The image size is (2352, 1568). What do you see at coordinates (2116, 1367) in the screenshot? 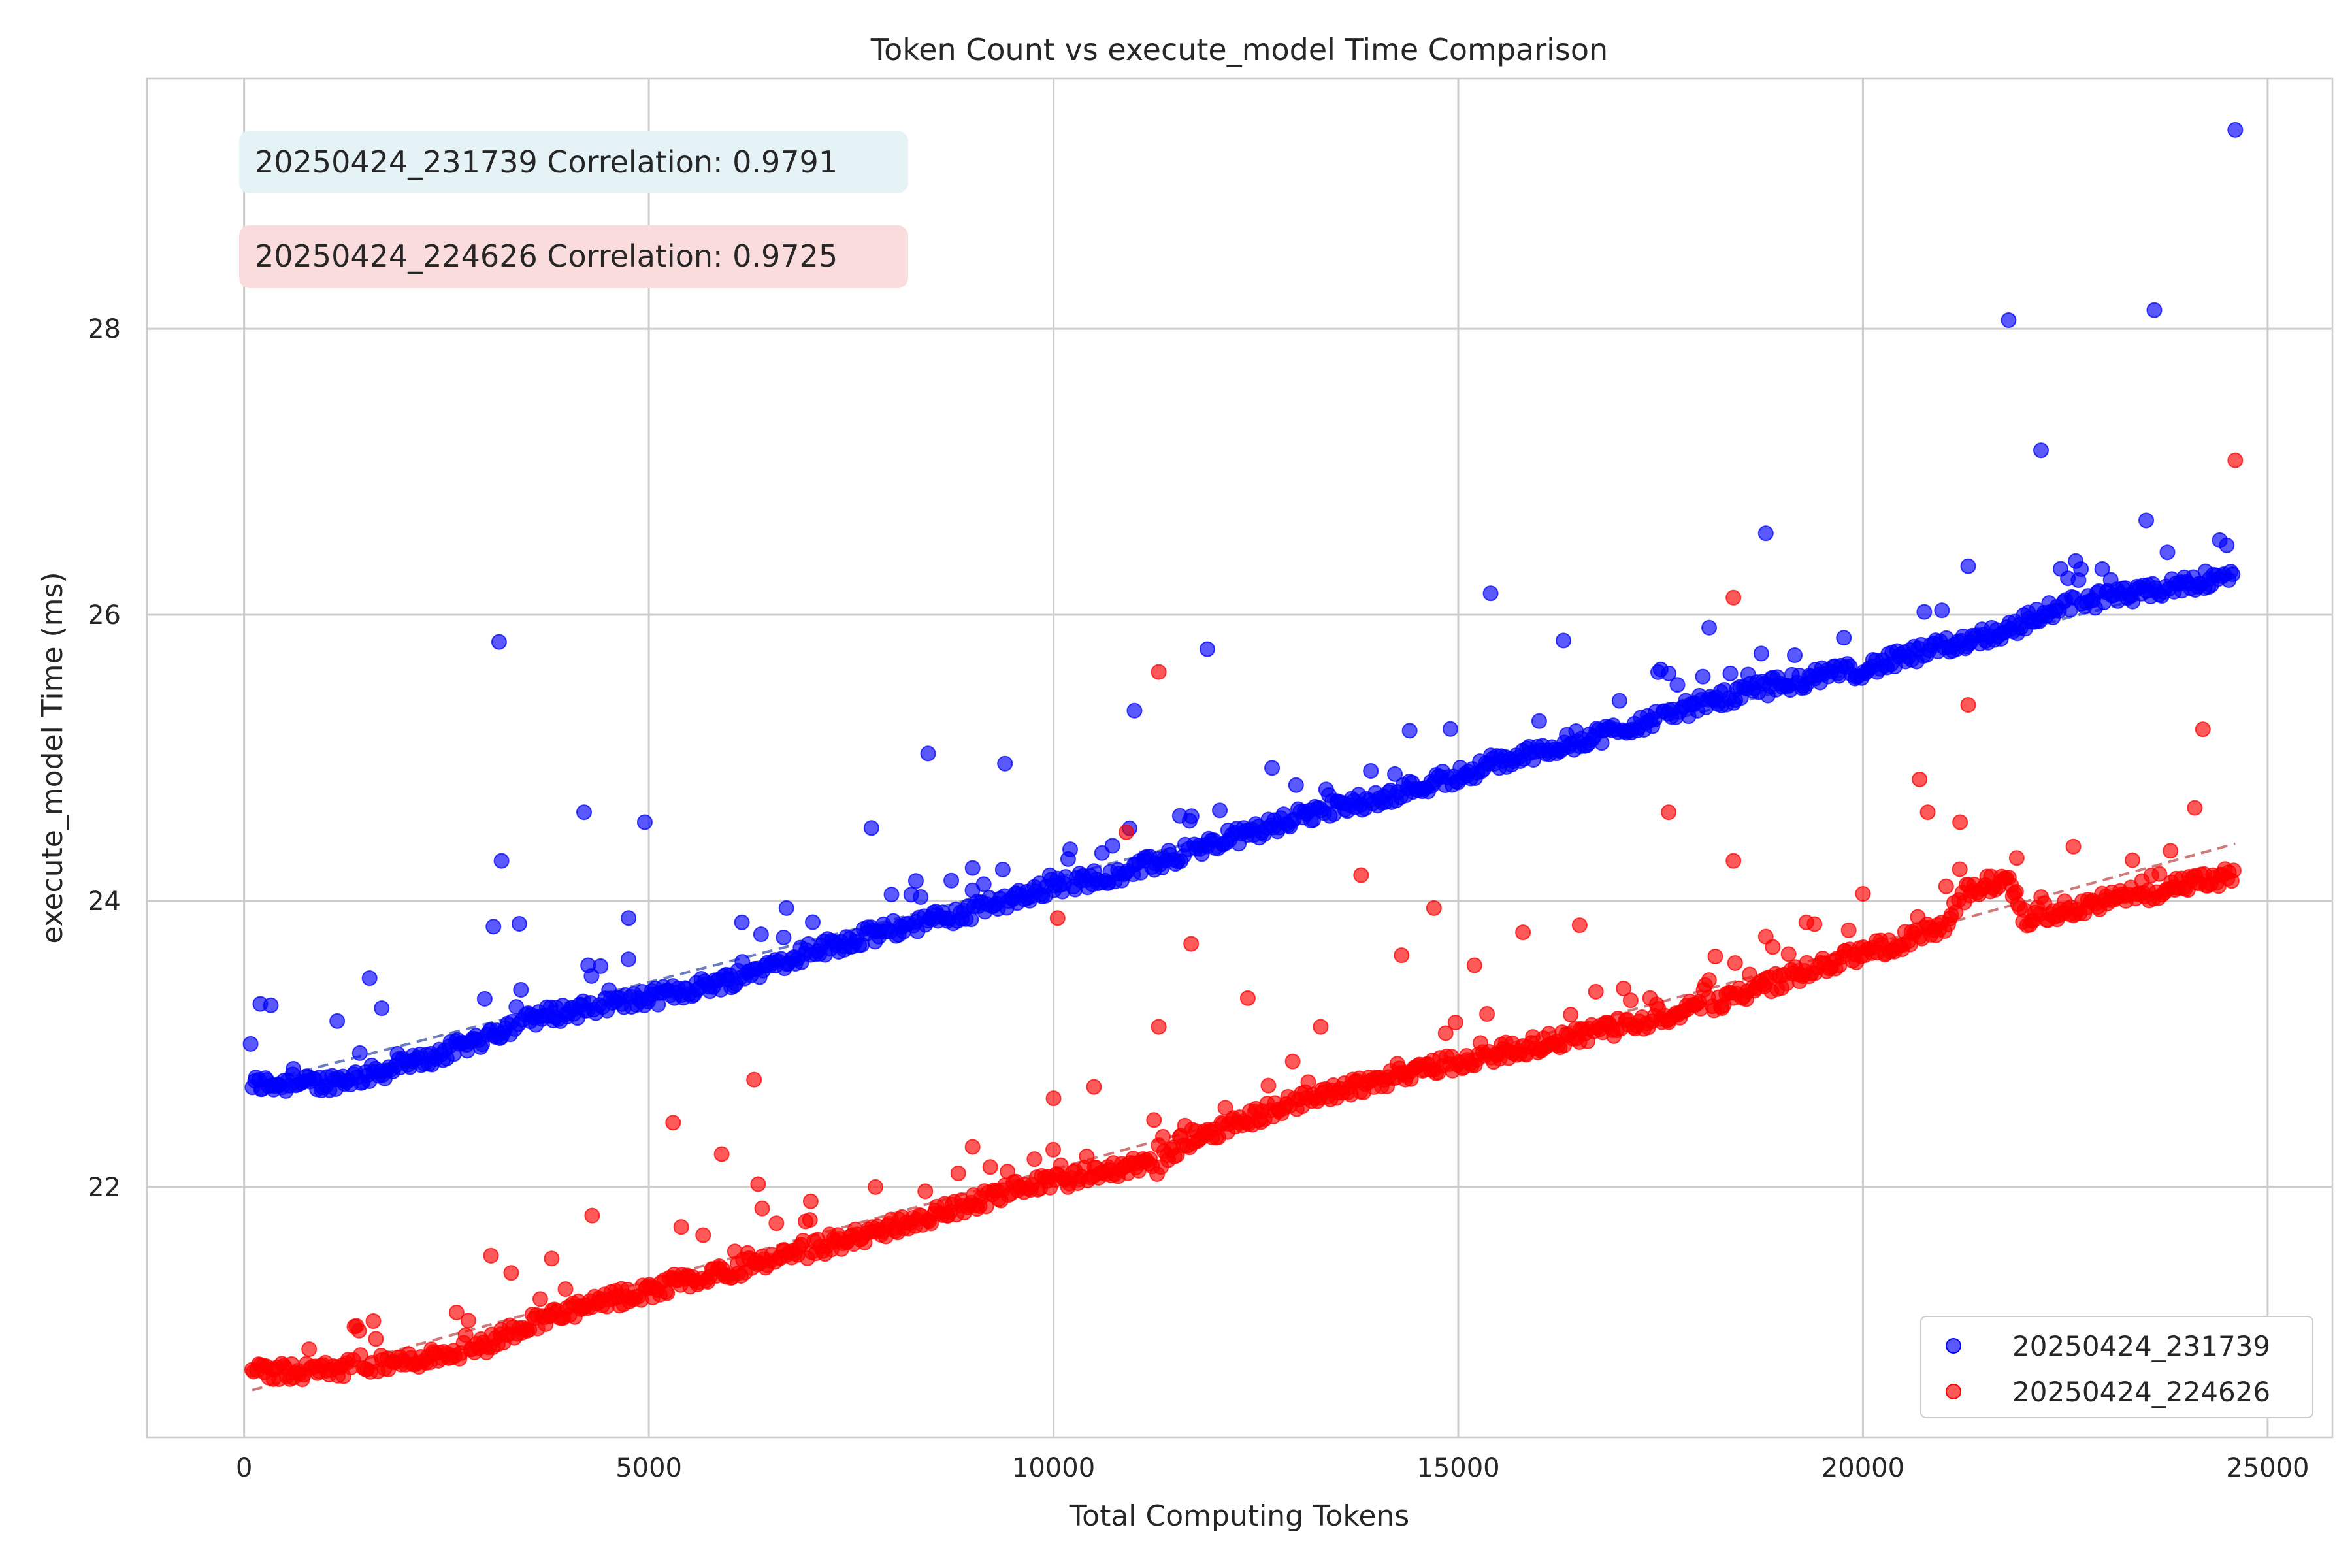
I see `legend-box` at bounding box center [2116, 1367].